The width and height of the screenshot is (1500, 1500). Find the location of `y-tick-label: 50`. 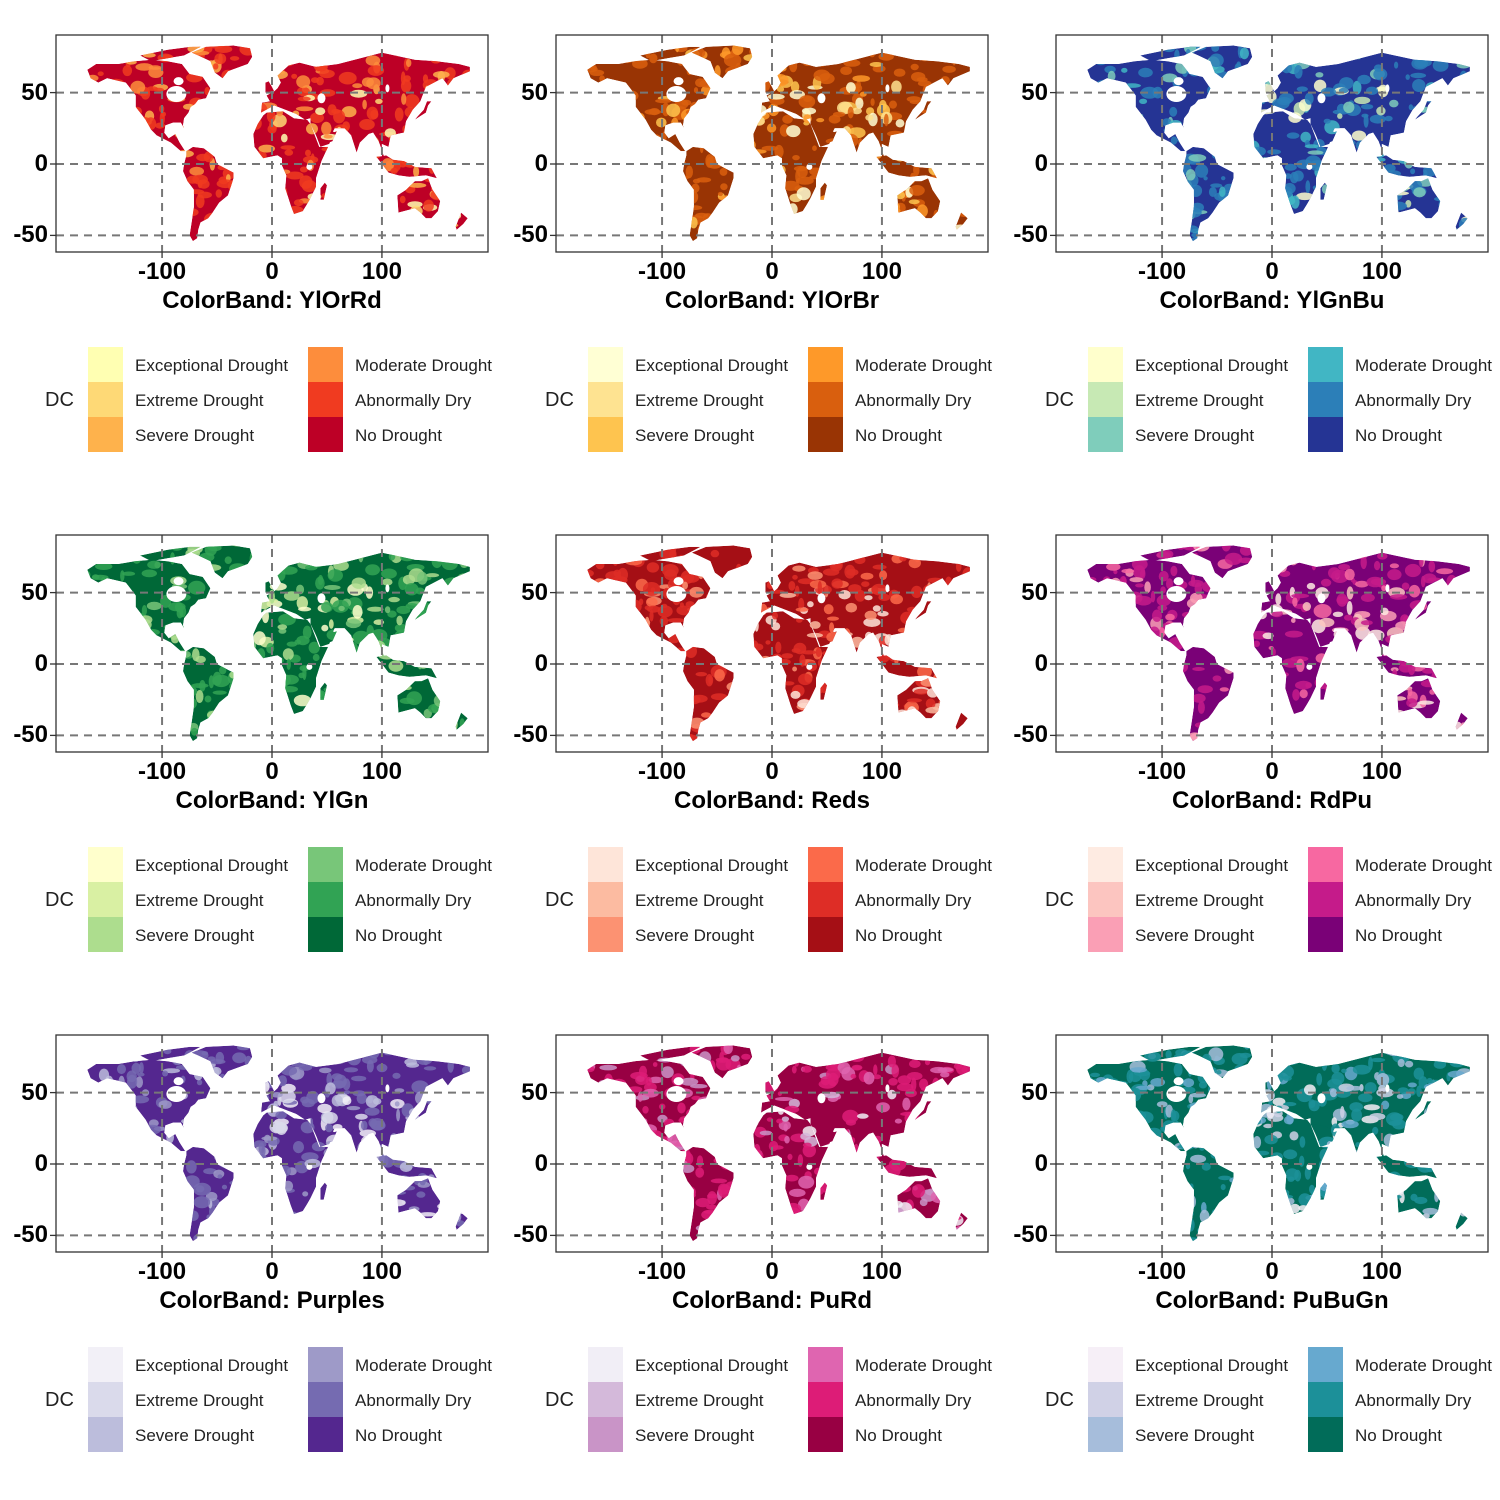

y-tick-label: 50 is located at coordinates (534, 1092).